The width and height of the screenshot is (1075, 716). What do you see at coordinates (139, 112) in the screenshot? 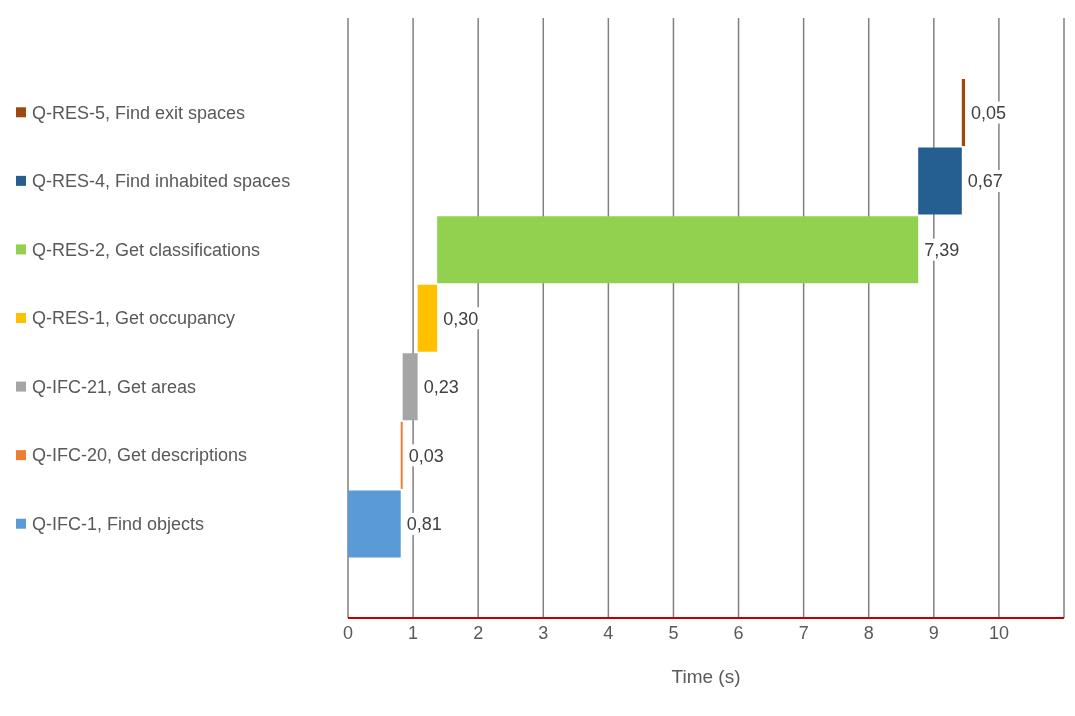
I see `y-tick-label: Q-RES-5, Find exit spaces` at bounding box center [139, 112].